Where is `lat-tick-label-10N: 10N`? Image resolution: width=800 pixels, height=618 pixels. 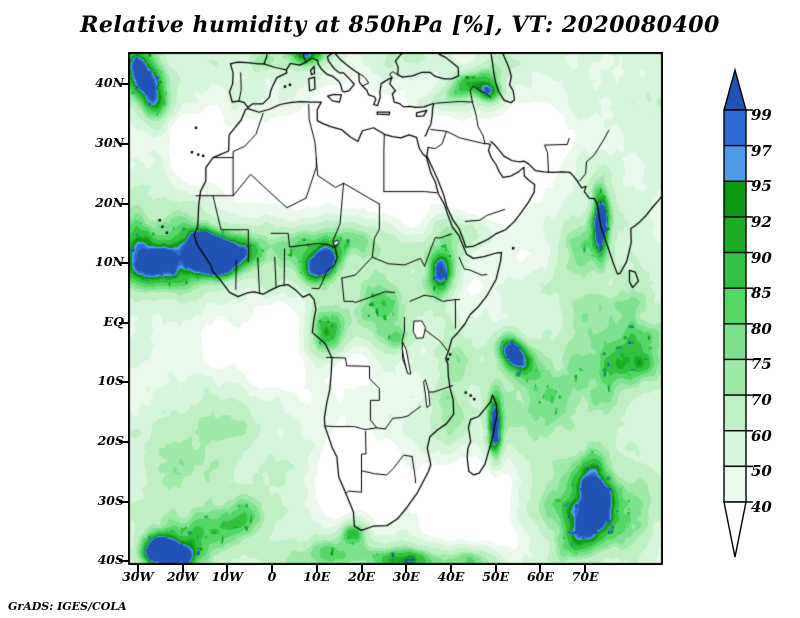
lat-tick-label-10N: 10N is located at coordinates (109, 262).